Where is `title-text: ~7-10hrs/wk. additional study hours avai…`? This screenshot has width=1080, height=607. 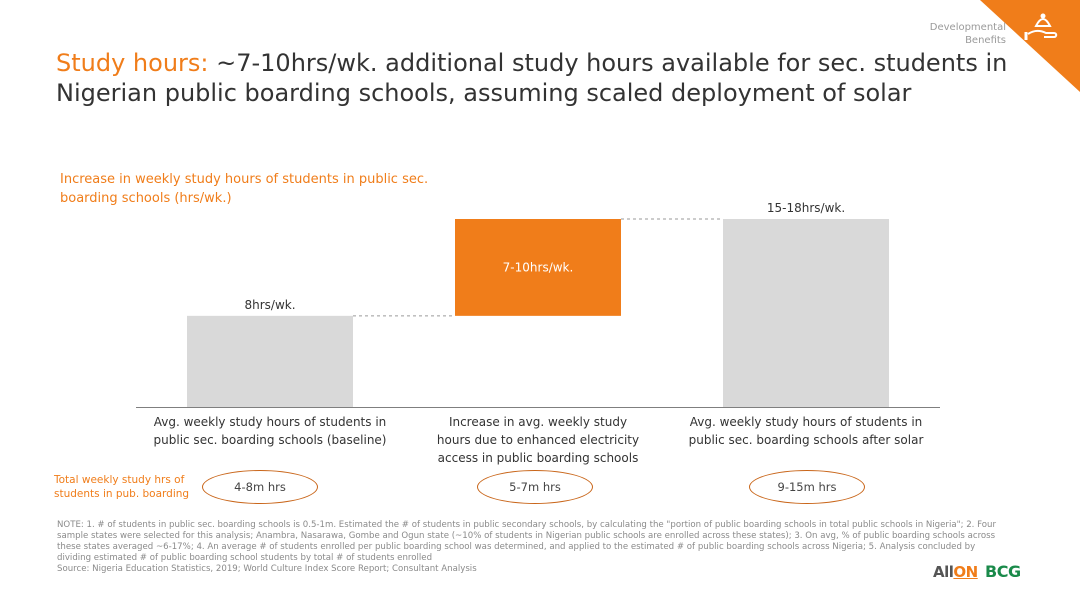 title-text: ~7-10hrs/wk. additional study hours avai… is located at coordinates (532, 78).